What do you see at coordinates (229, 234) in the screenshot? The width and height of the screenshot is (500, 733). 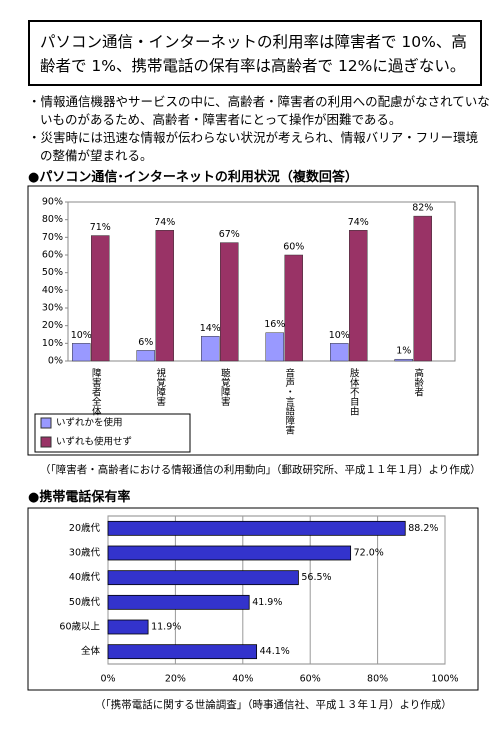 I see `value-label: 67%` at bounding box center [229, 234].